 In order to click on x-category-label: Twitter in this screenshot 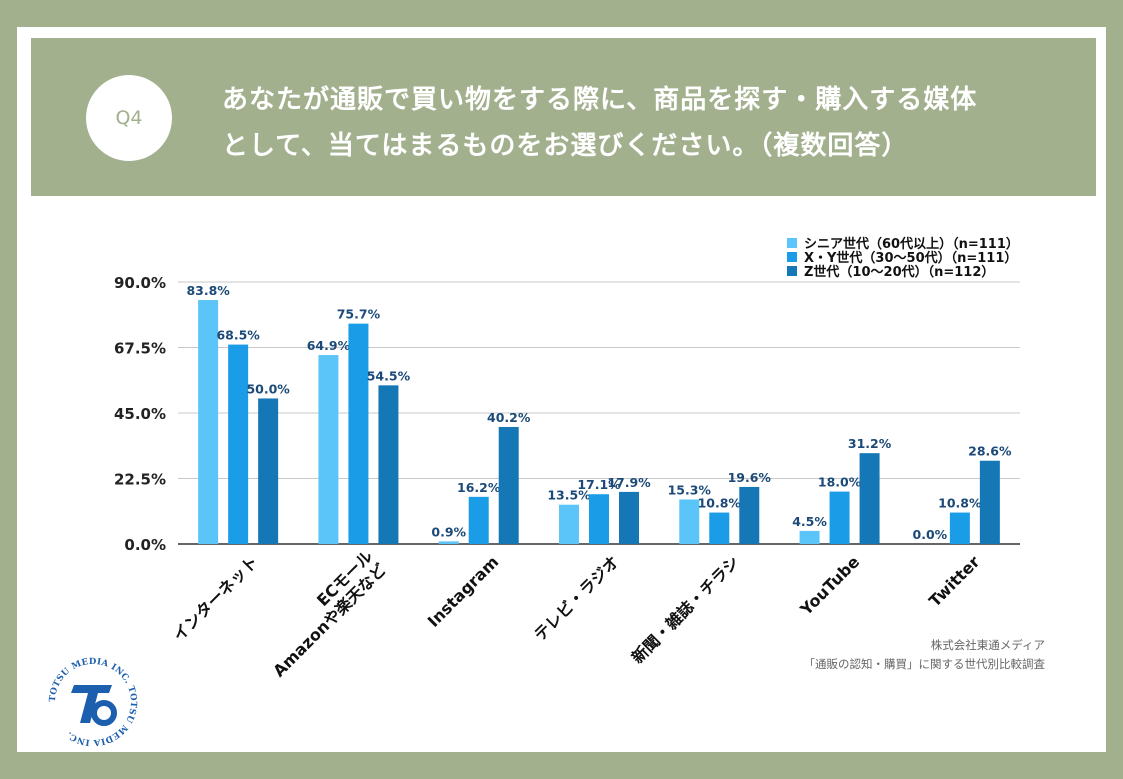, I will do `click(954, 581)`.